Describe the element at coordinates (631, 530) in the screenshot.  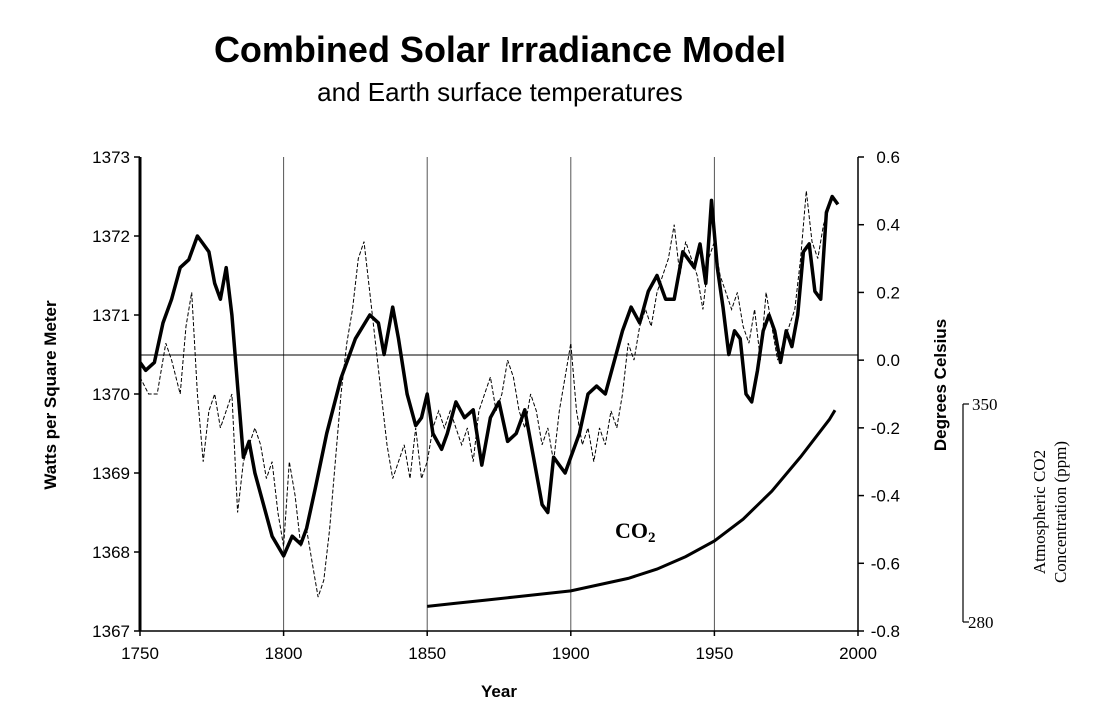
I see `co2-annotation-main: CO` at that location.